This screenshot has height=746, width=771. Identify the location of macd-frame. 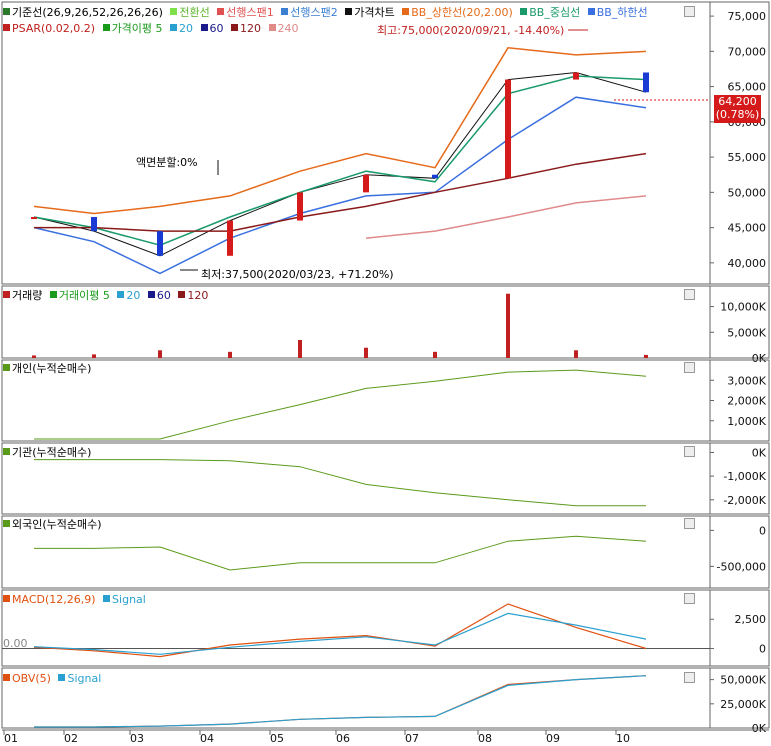
(385, 628).